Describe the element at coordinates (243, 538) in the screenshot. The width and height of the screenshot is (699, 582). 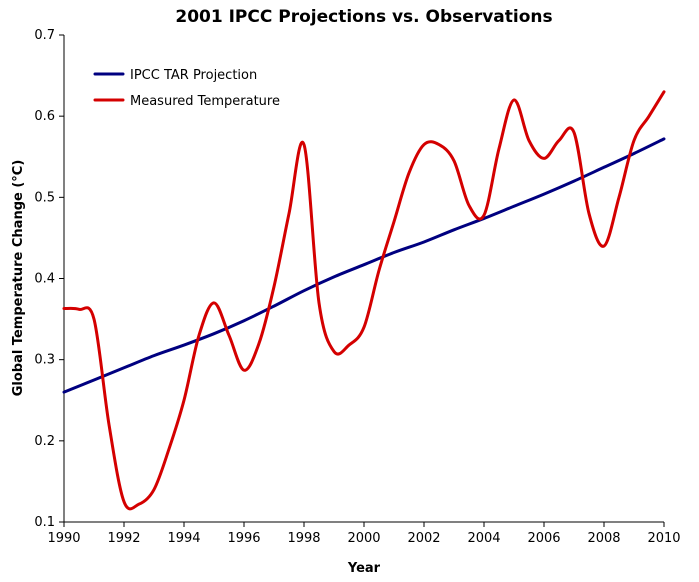
I see `x-tick-label: 1996` at that location.